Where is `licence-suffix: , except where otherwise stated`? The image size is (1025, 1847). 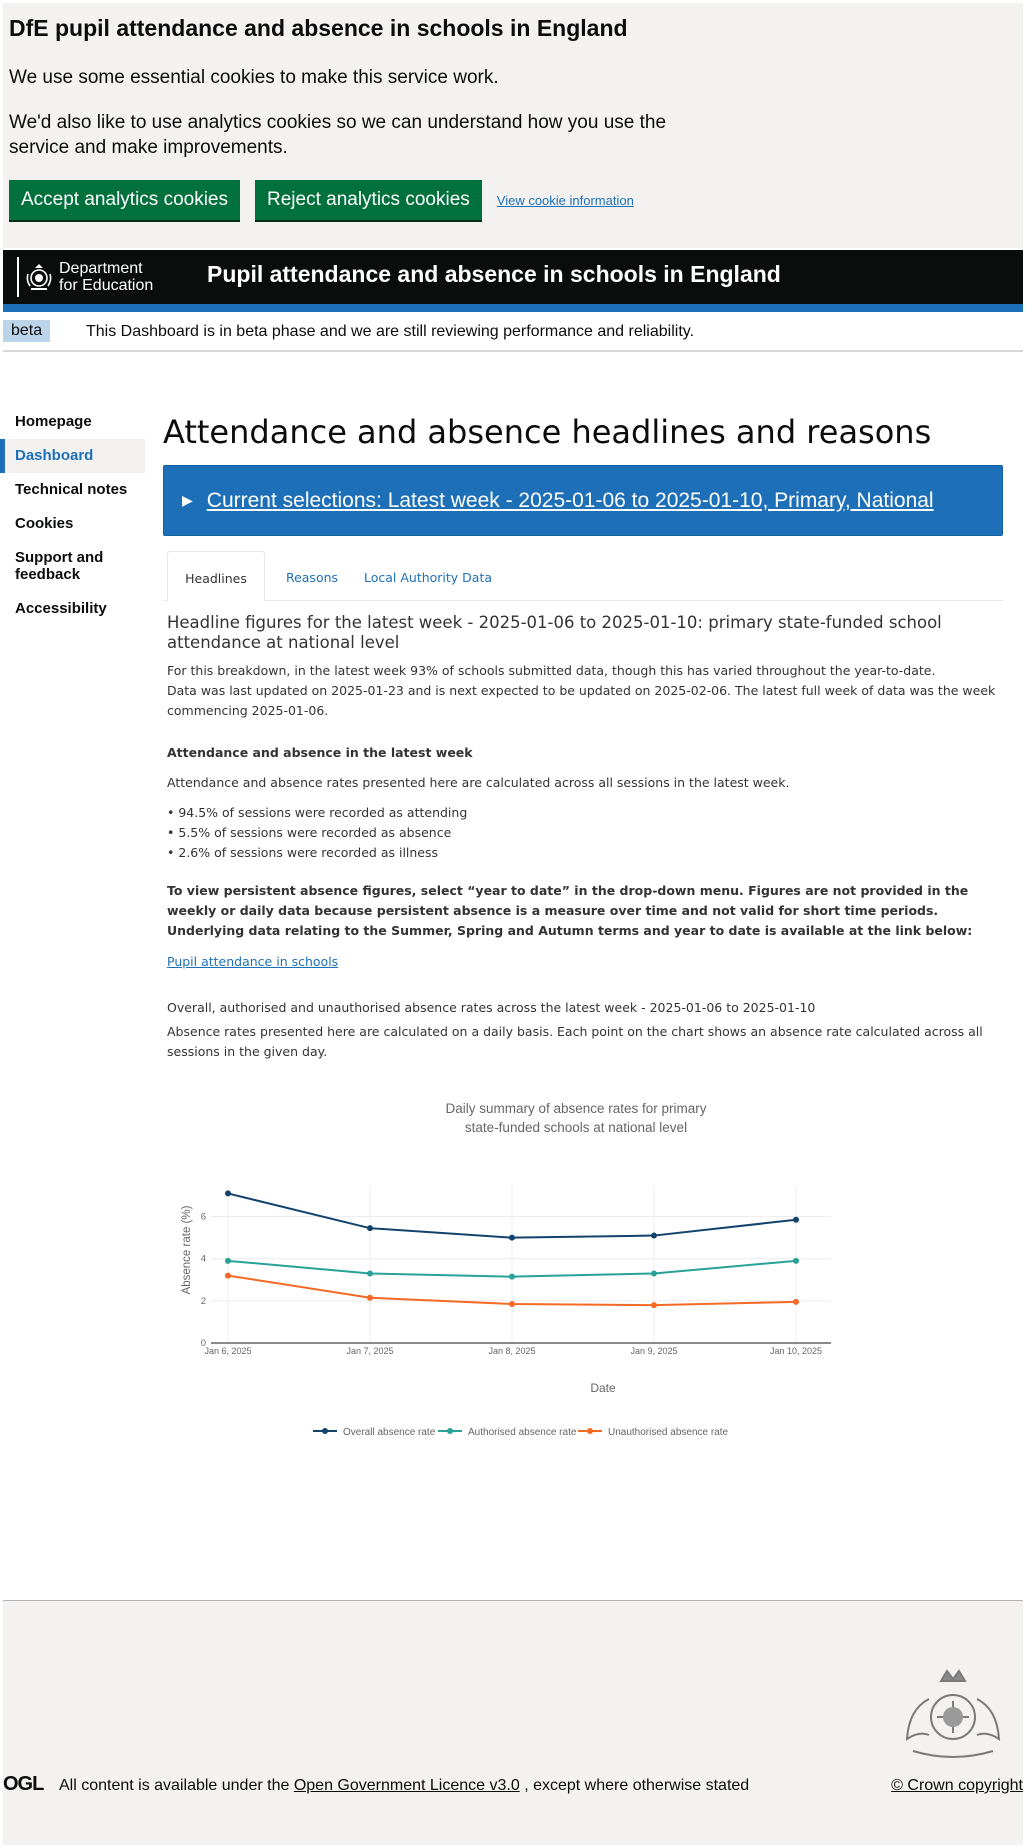
licence-suffix: , except where otherwise stated is located at coordinates (637, 1785).